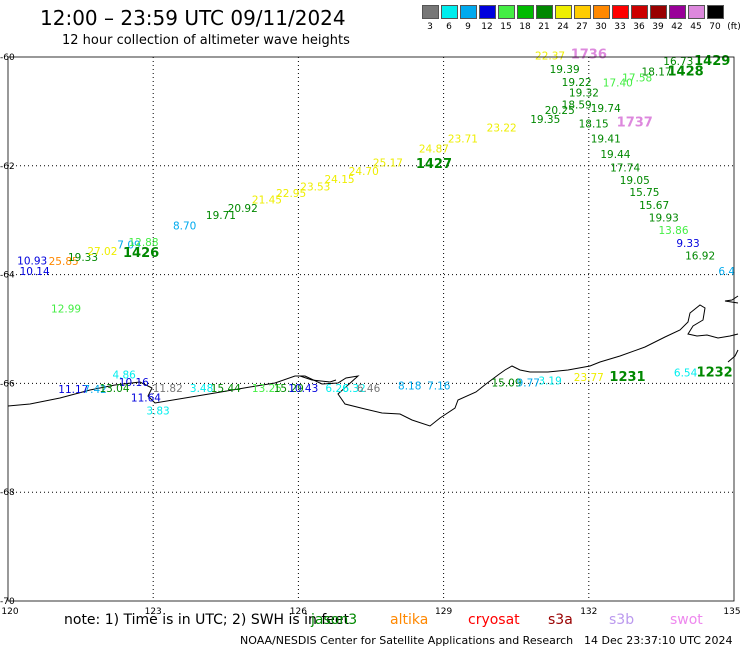 This screenshot has height=650, width=740. What do you see at coordinates (153, 612) in the screenshot?
I see `lon-tick-label: 123` at bounding box center [153, 612].